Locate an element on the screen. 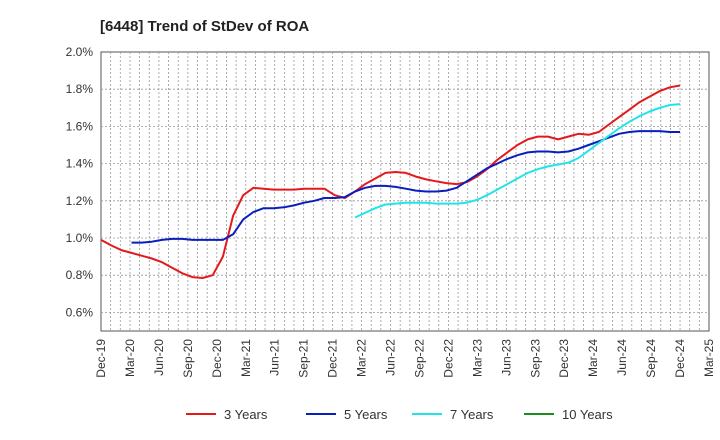 The width and height of the screenshot is (720, 440). y-axis-ticks: 2.0% 1.8% 1.6% 1.4% 1.2% 1.0% 0.8% 0.6% is located at coordinates (80, 182).